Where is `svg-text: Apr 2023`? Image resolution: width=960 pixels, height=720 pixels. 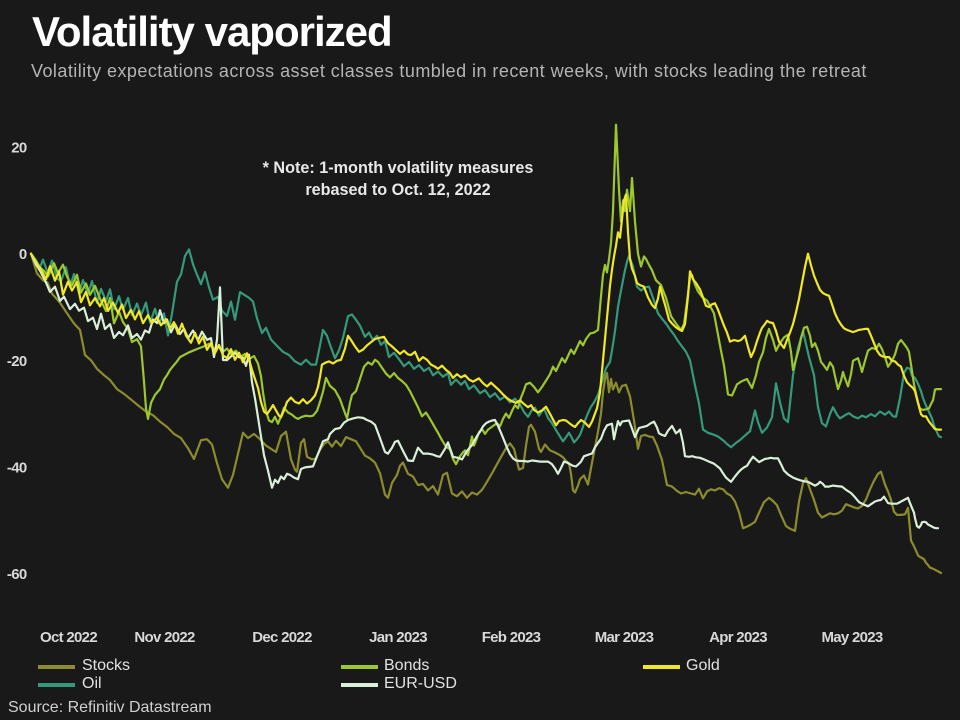
svg-text: Apr 2023 is located at coordinates (738, 637).